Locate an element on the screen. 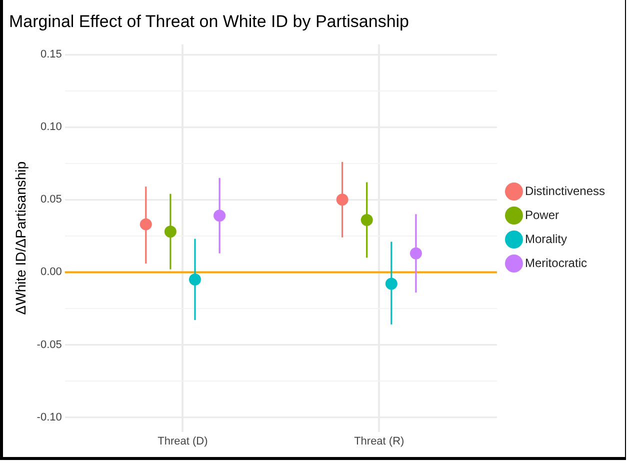 The width and height of the screenshot is (630, 464). y-tick-label: -0.05 is located at coordinates (49, 344).